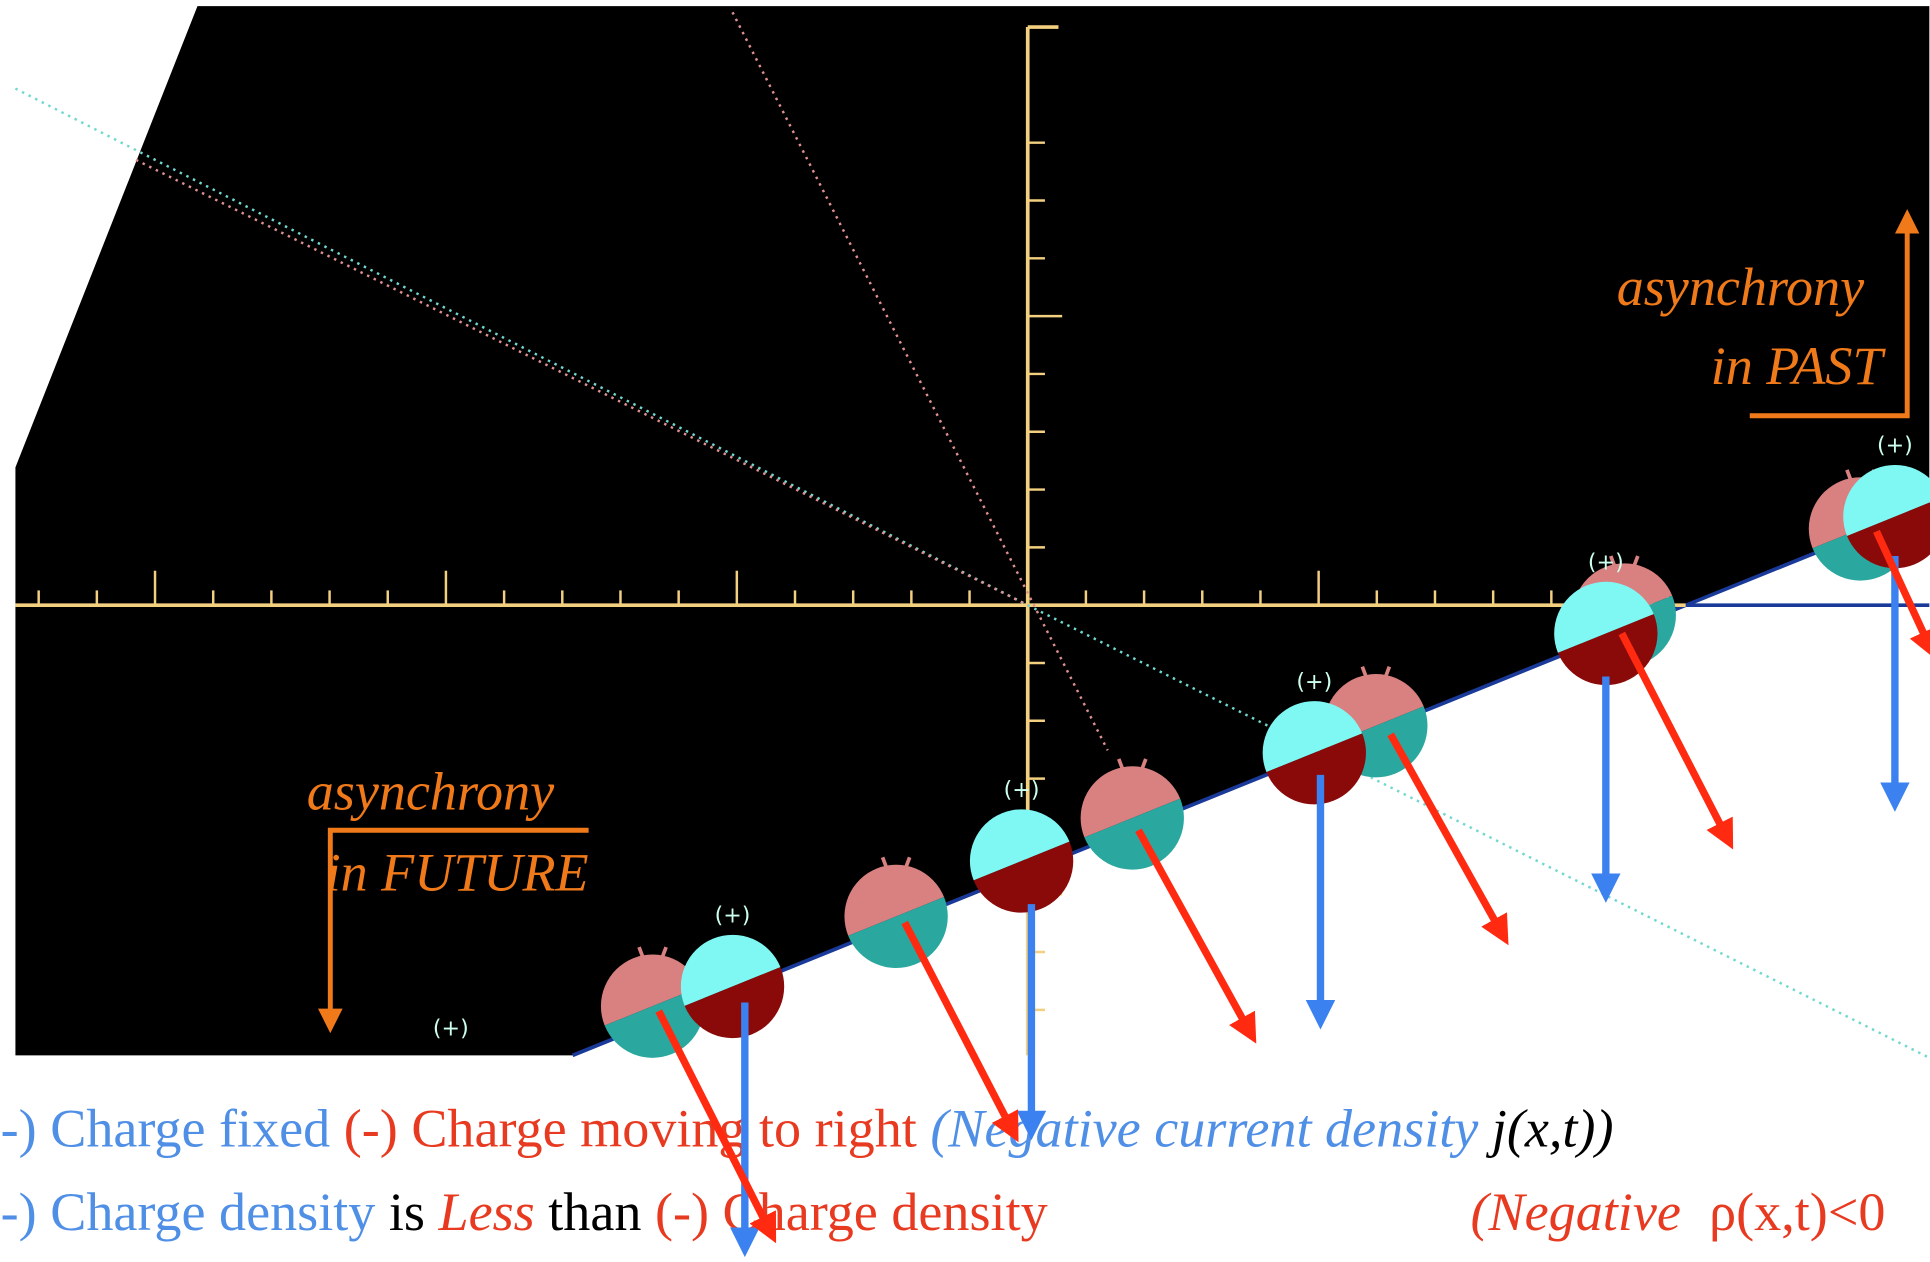 The width and height of the screenshot is (1930, 1262). Describe the element at coordinates (630, 1128) in the screenshot. I see `text: (-) Charge moving to right` at that location.